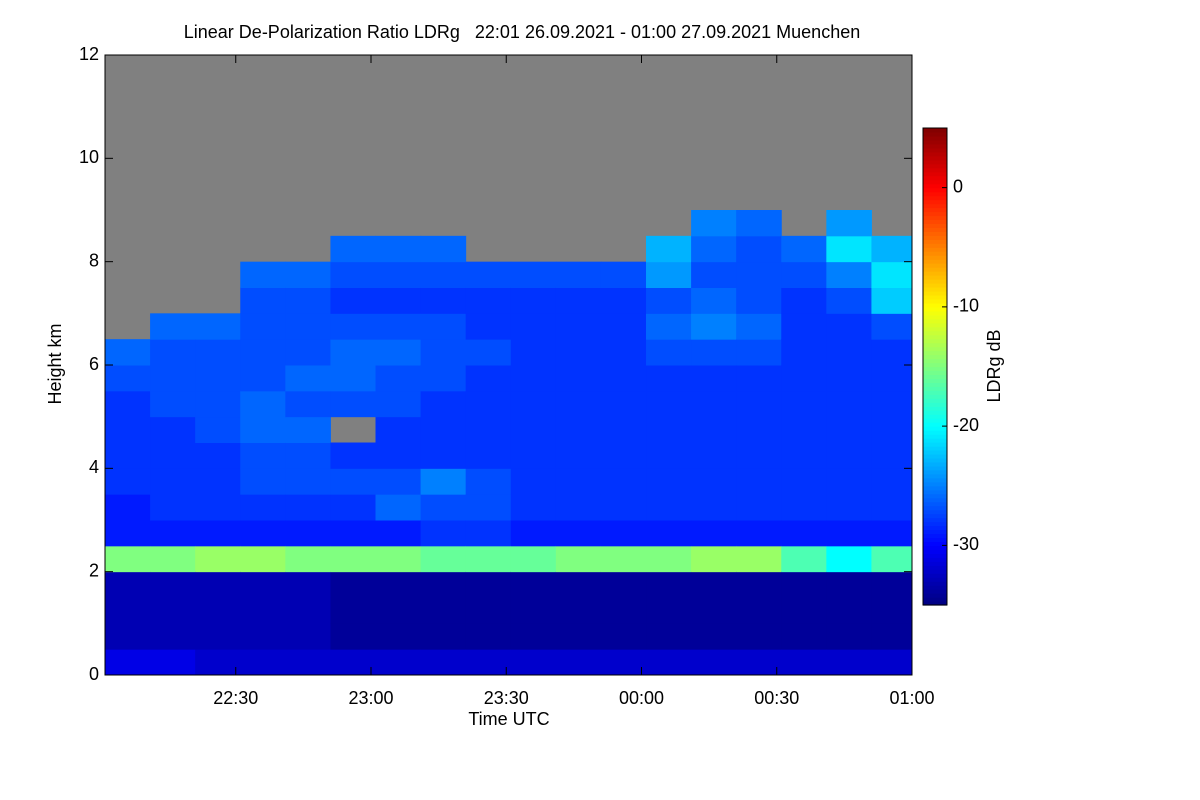 This screenshot has height=800, width=1200. I want to click on x-tick-label: 23:00, so click(370, 698).